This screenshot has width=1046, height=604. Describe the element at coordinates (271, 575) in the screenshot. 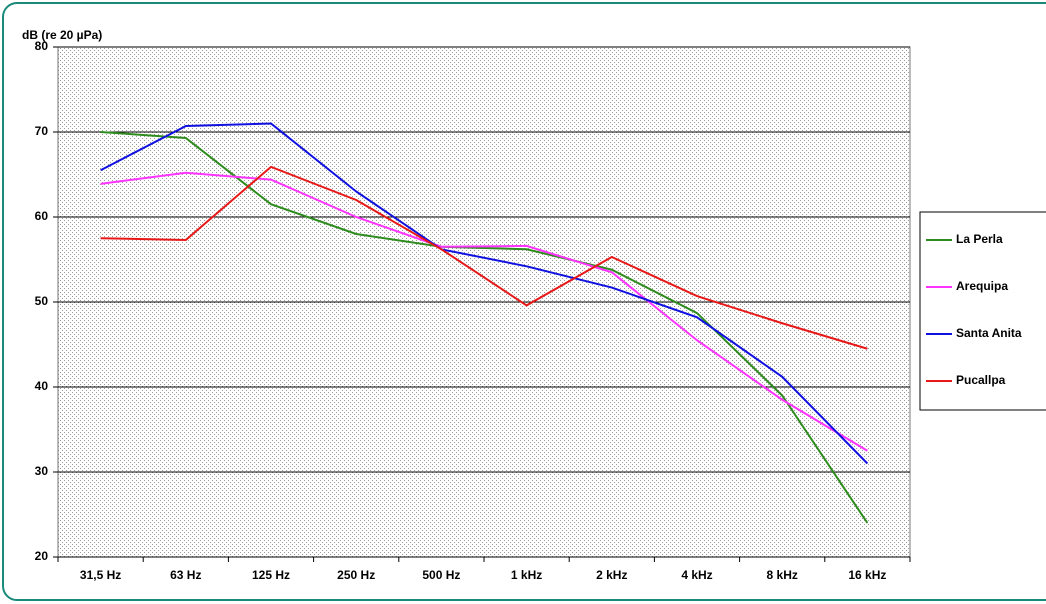

I see `x-tick-label: 125 Hz` at that location.